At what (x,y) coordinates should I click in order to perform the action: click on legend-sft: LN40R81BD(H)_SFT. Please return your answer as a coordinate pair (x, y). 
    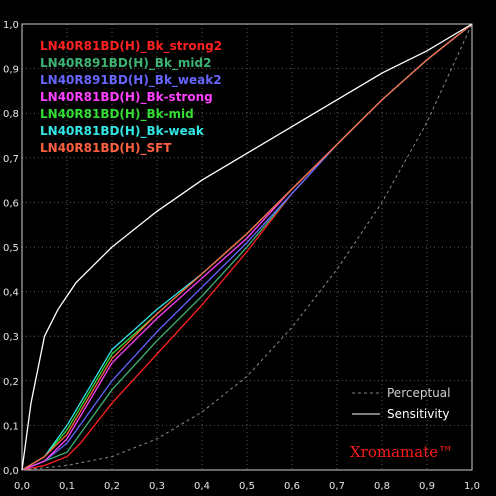
    Looking at the image, I should click on (106, 148).